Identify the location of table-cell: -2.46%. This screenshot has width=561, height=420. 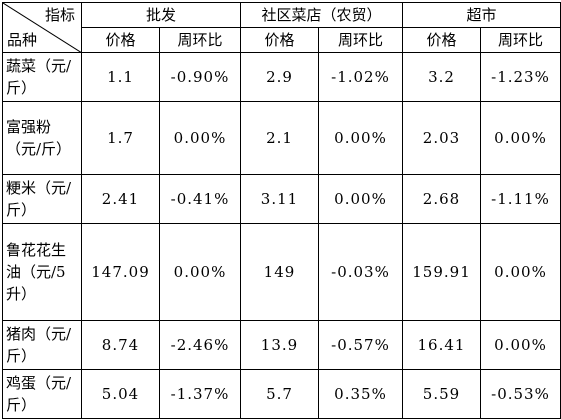
(200, 345).